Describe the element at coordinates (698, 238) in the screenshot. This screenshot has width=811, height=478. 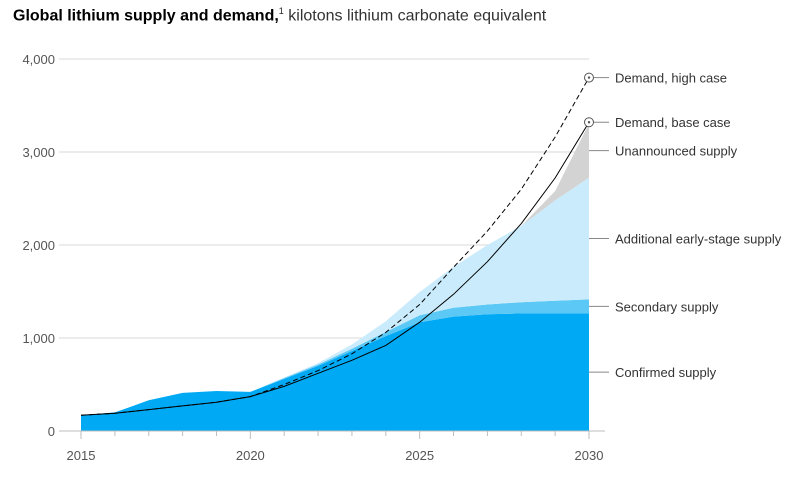
I see `label-additional-early-stage-supply: Additional early-stage supply` at that location.